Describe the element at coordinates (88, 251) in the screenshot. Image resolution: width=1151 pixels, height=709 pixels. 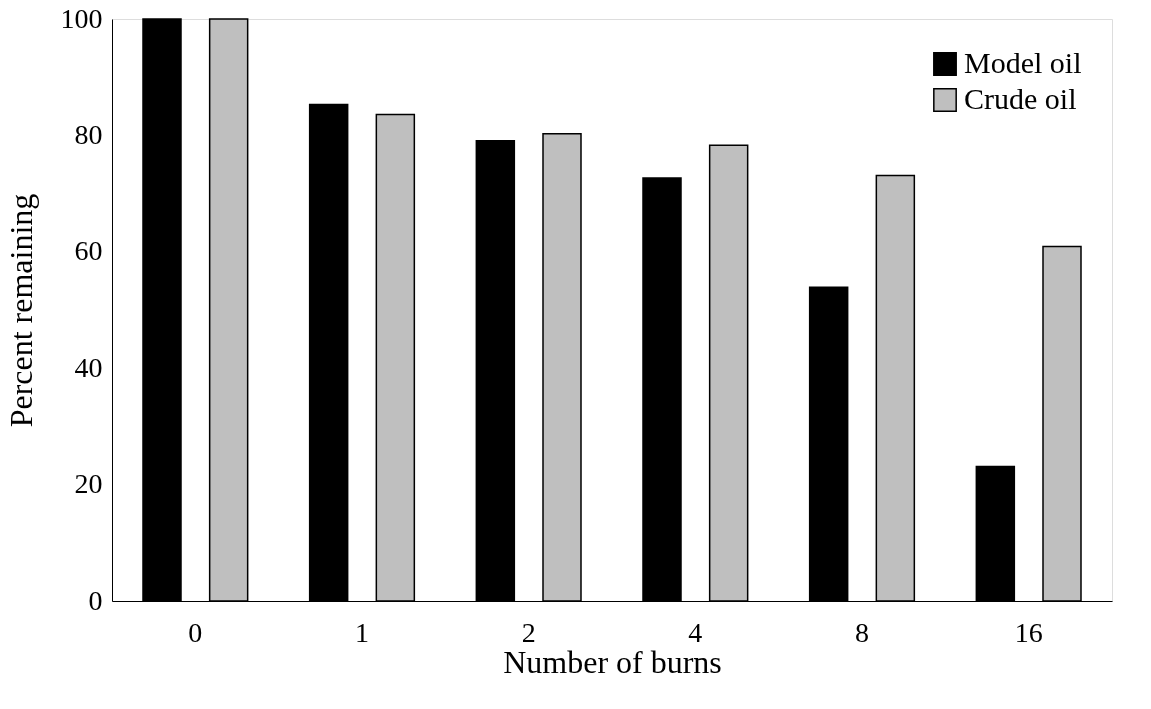
I see `y-tick-label: 60` at that location.